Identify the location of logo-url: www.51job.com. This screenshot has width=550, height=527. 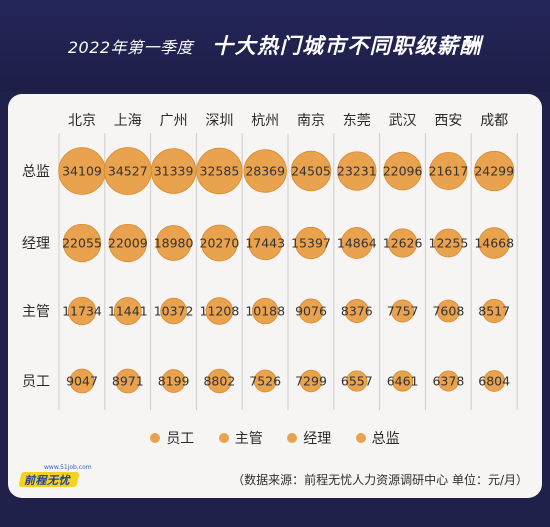
(68, 467).